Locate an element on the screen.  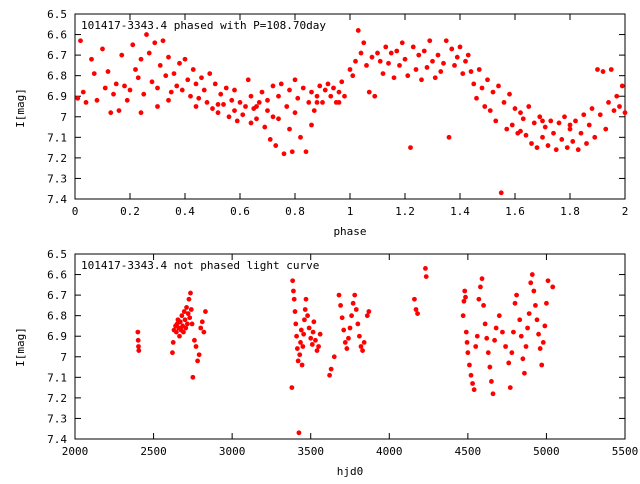
unphased-y-tick-label: 6.8 is located at coordinates (57, 316).